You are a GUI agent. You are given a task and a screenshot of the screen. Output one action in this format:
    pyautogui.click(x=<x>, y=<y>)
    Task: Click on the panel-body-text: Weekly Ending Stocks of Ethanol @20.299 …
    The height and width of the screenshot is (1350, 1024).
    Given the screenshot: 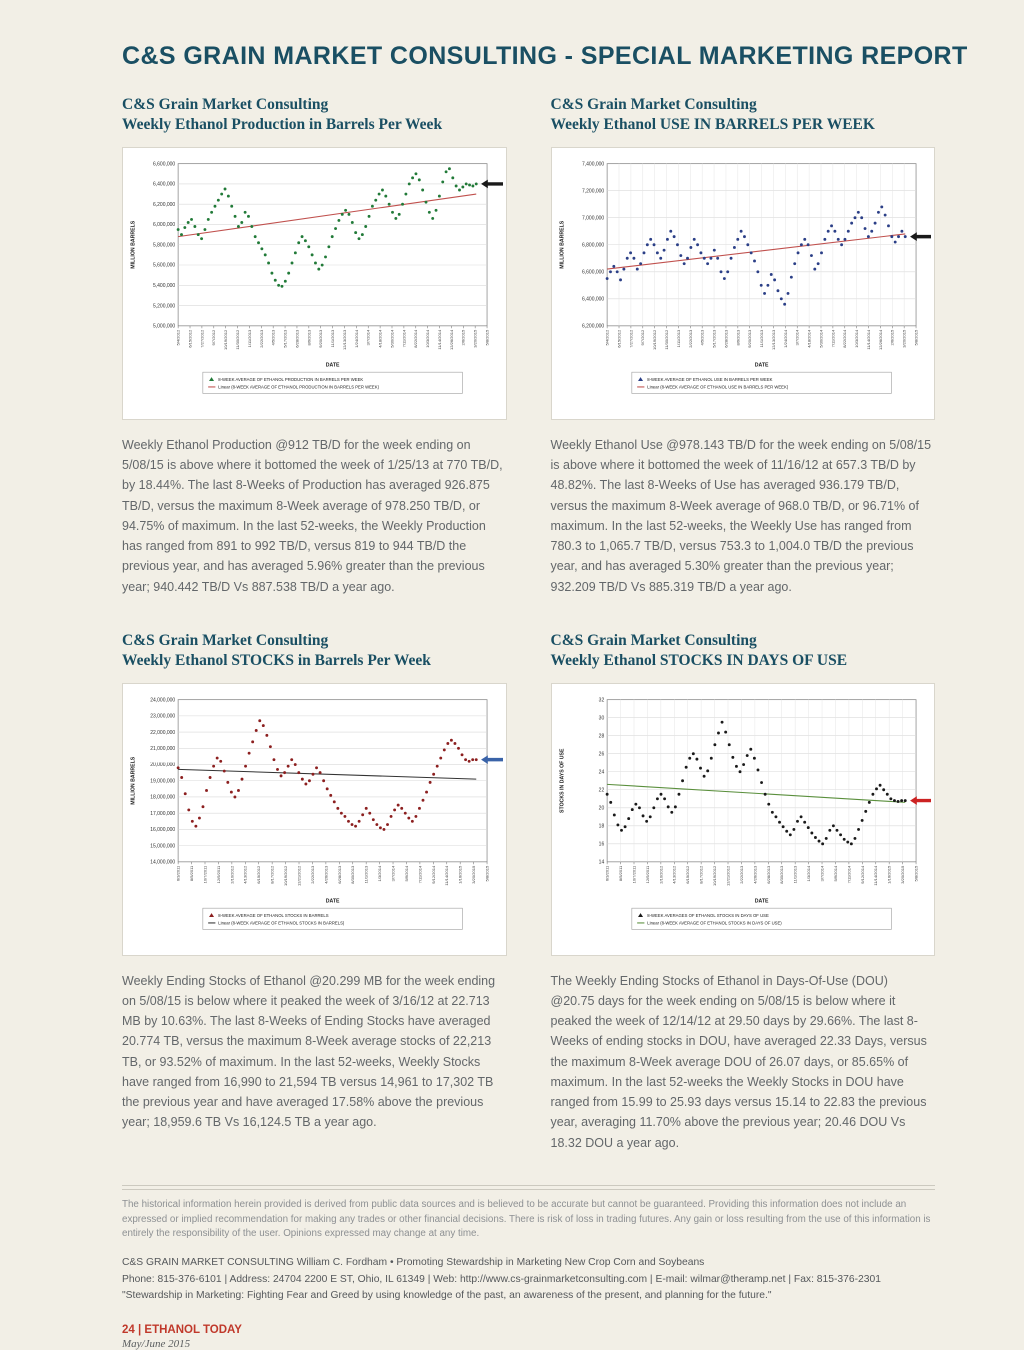 What is the action you would take?
    pyautogui.click(x=309, y=1051)
    